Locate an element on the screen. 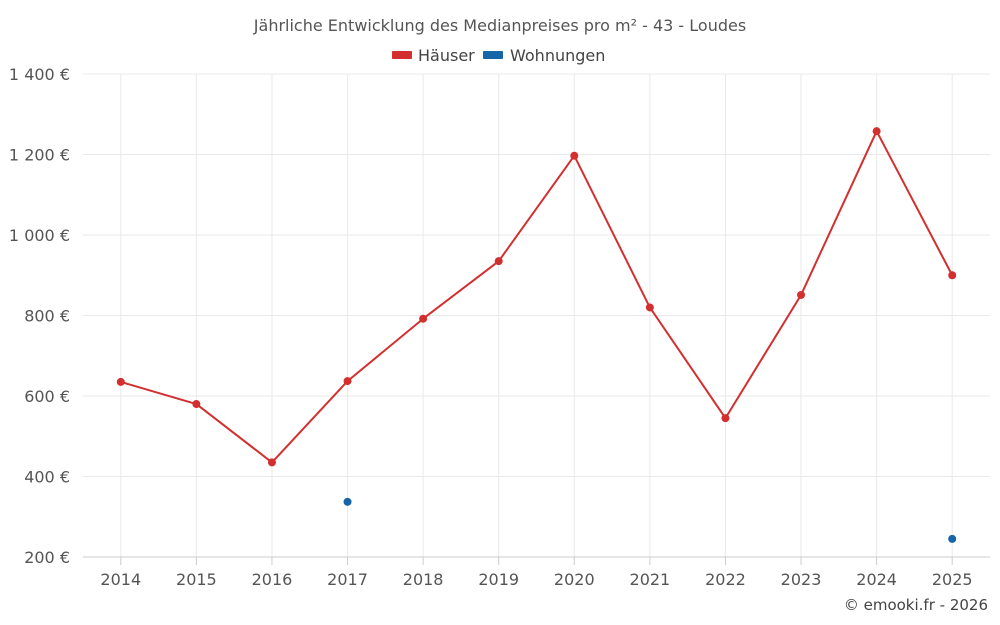 This screenshot has width=1000, height=625. series-wohnungen is located at coordinates (650, 520).